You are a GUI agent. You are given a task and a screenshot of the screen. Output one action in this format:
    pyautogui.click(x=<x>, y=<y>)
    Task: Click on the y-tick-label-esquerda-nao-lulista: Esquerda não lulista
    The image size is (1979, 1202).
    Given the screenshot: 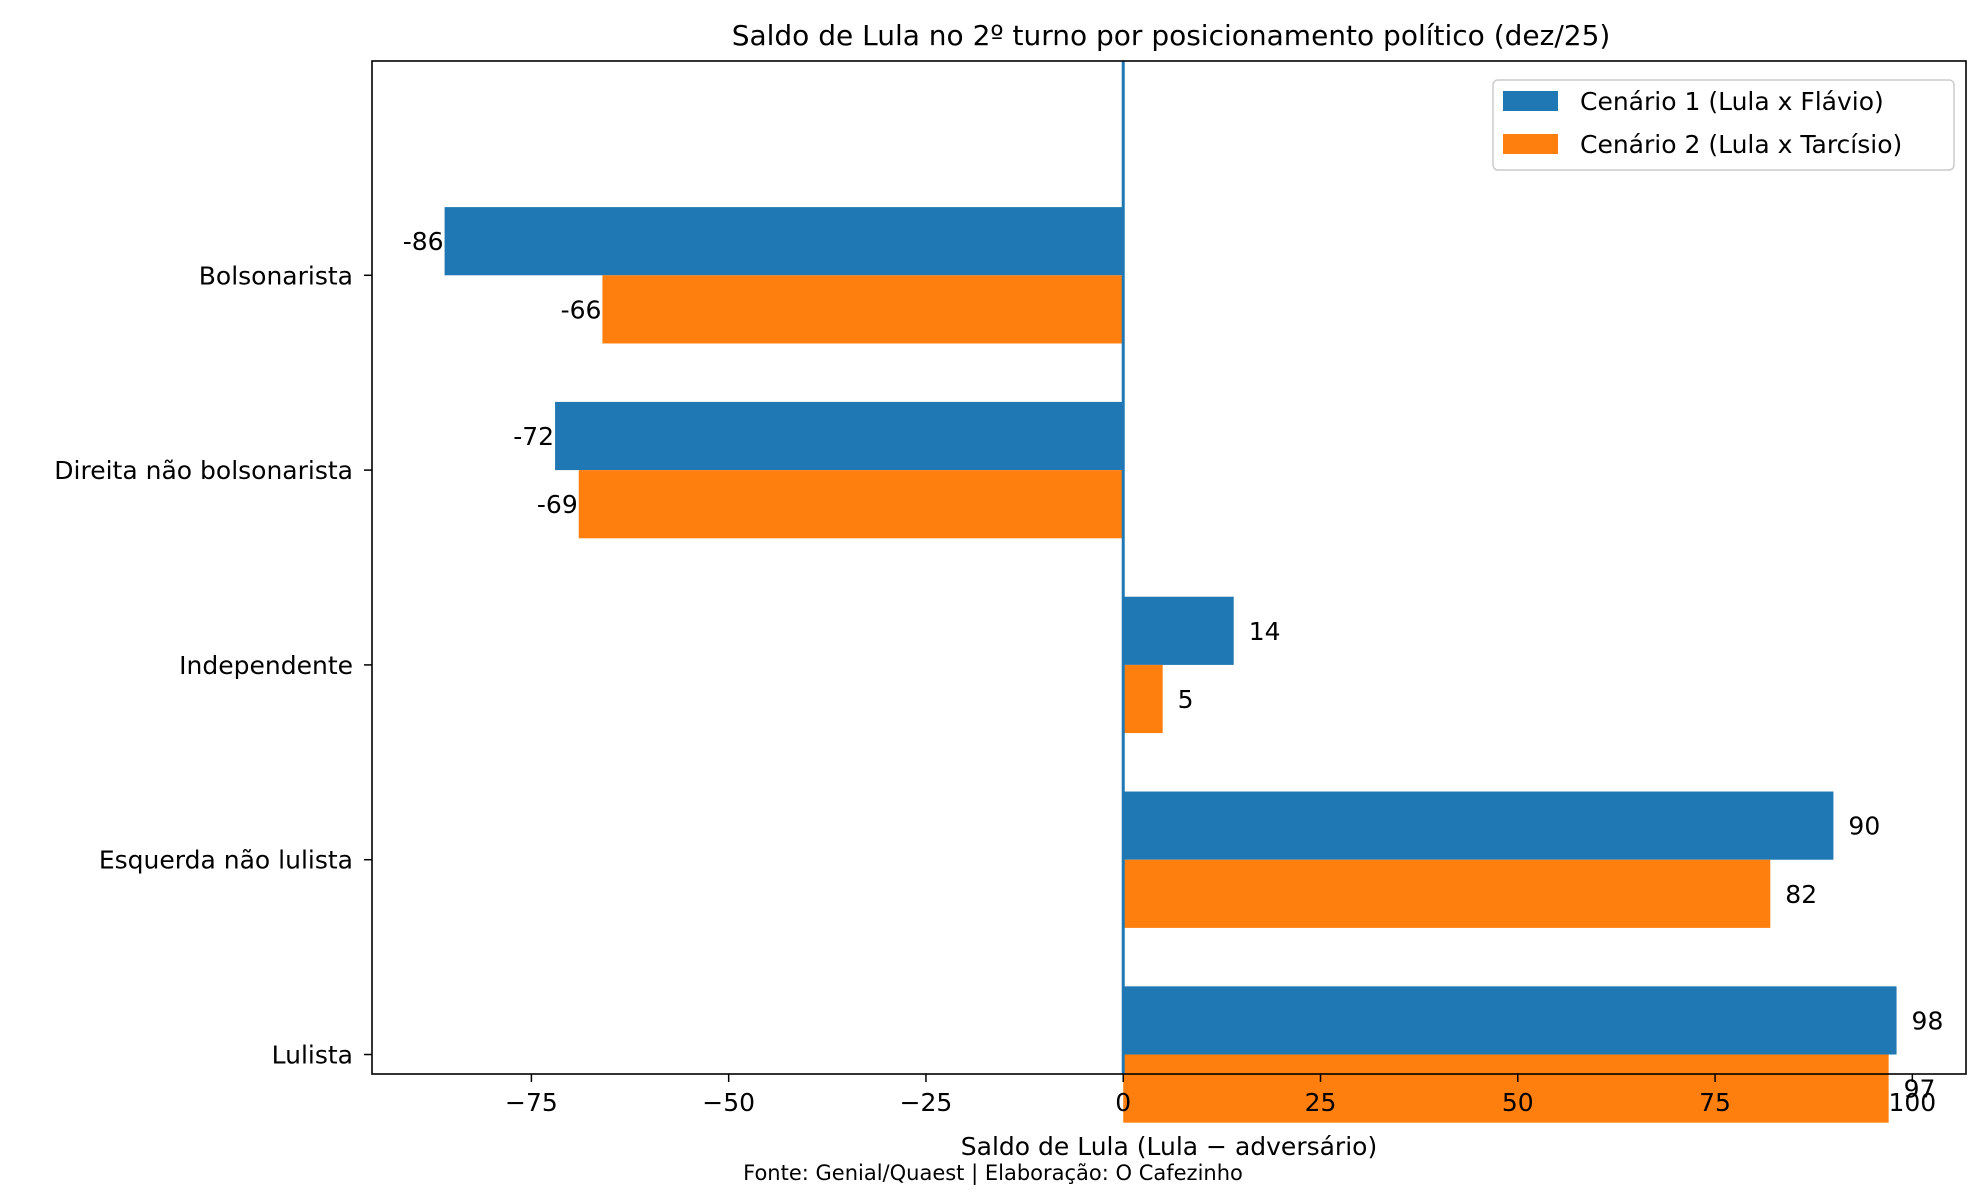 What is the action you would take?
    pyautogui.click(x=226, y=860)
    